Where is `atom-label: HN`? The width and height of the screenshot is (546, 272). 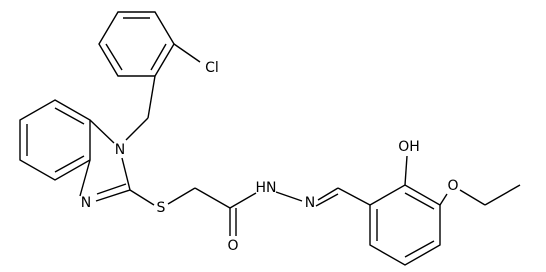
atom-label: HN is located at coordinates (266, 188).